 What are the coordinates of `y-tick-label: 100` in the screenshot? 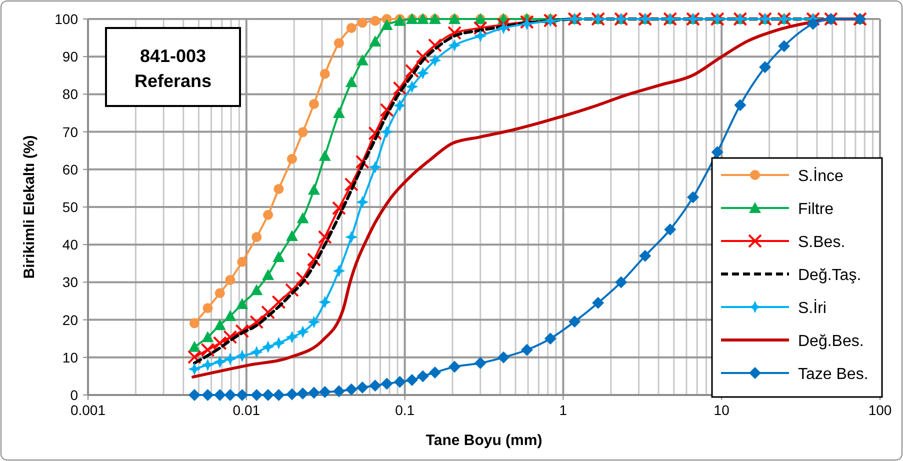 It's located at (66, 19).